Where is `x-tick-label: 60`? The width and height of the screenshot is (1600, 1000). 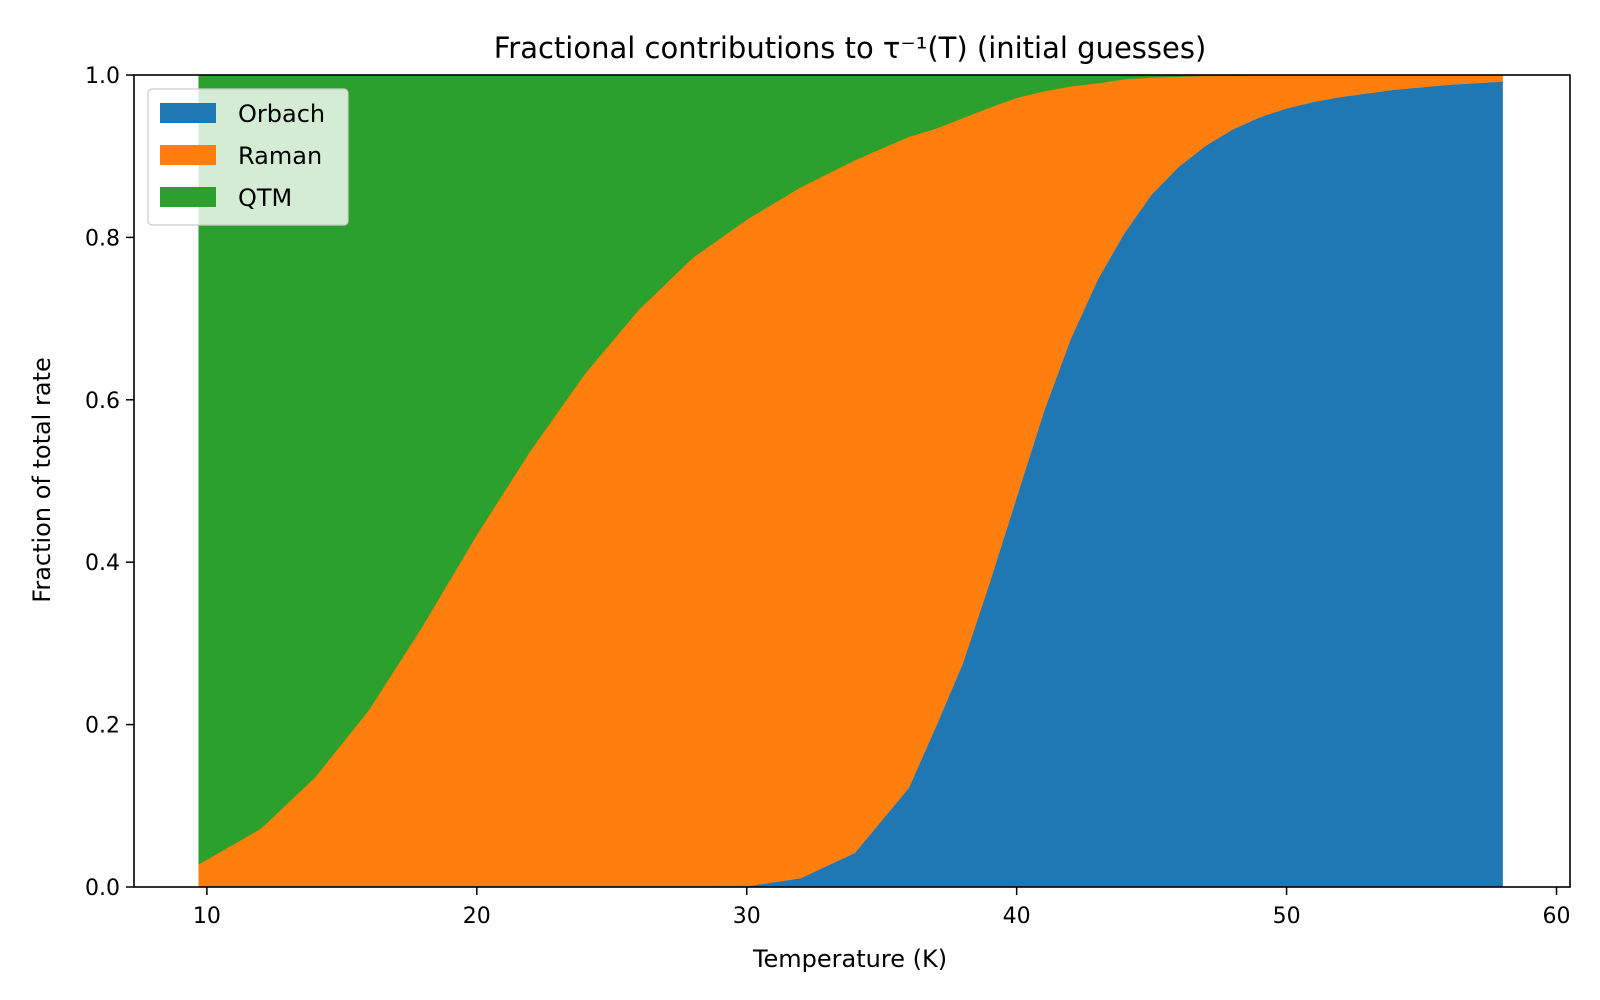
x-tick-label: 60 is located at coordinates (1557, 916).